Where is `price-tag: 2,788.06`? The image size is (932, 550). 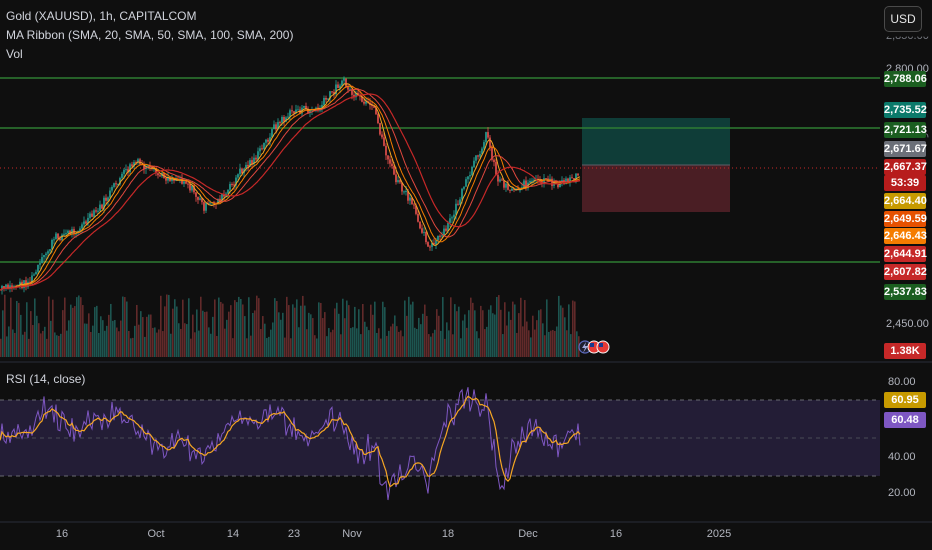 price-tag: 2,788.06 is located at coordinates (905, 79).